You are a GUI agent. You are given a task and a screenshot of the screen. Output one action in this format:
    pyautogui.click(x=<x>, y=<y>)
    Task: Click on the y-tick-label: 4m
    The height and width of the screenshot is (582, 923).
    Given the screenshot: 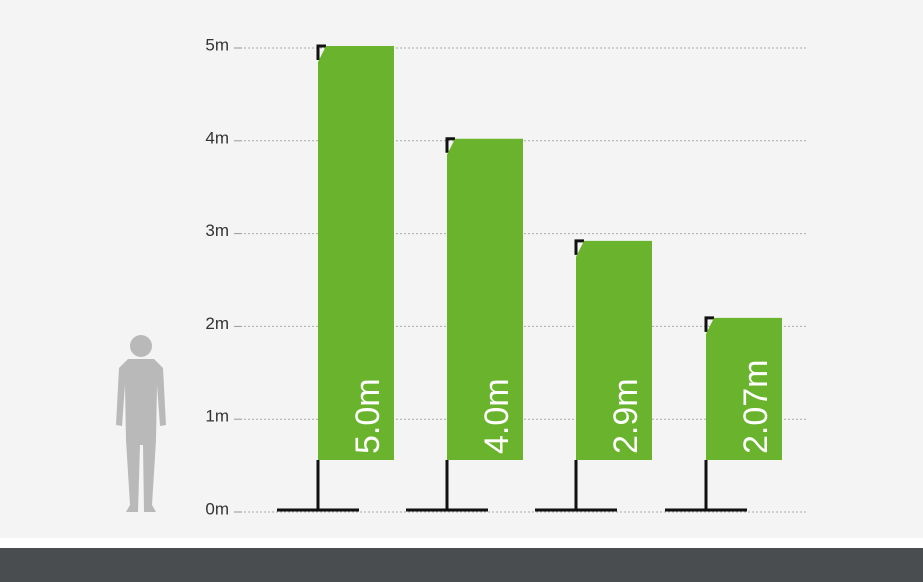 What is the action you would take?
    pyautogui.click(x=217, y=137)
    